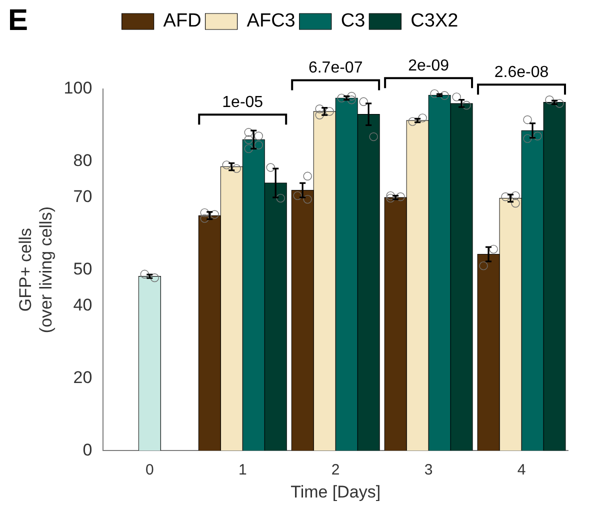 The height and width of the screenshot is (515, 590). I want to click on y-tick-label: 20, so click(82, 377).